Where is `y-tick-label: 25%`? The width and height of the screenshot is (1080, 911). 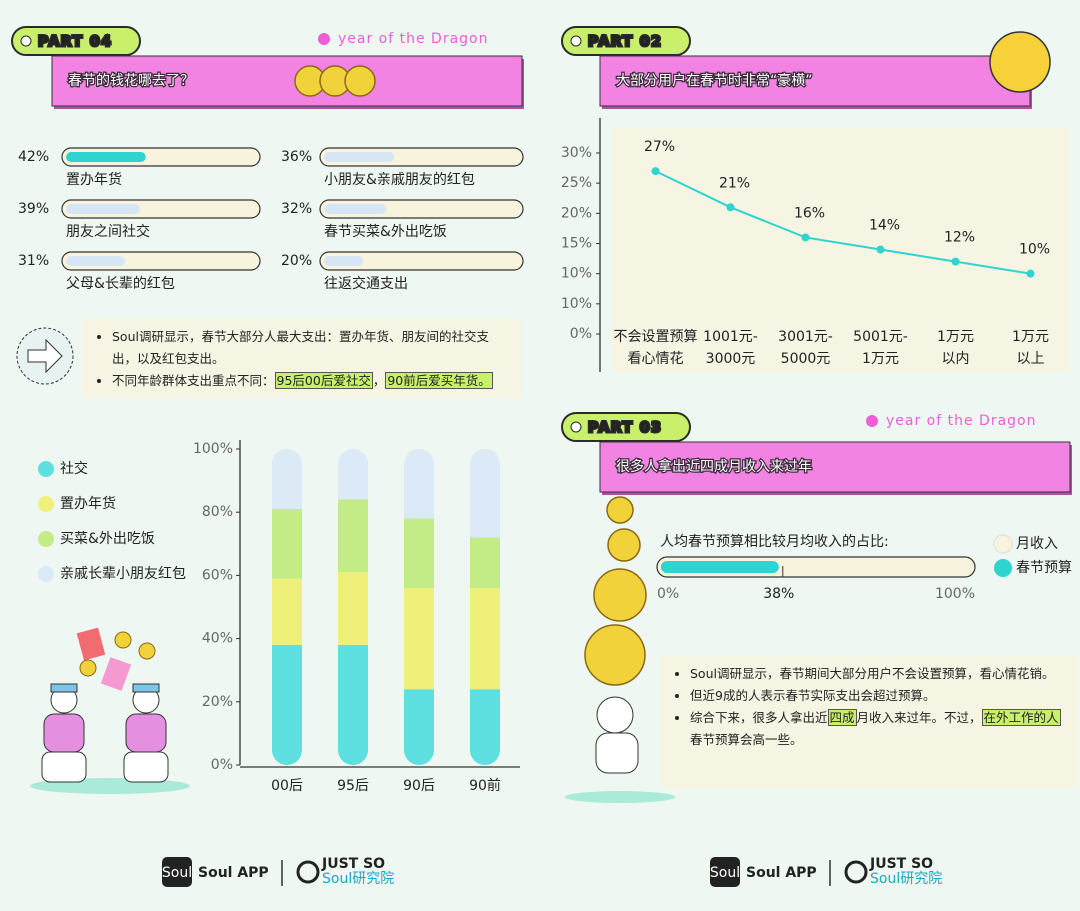 y-tick-label: 25% is located at coordinates (576, 183).